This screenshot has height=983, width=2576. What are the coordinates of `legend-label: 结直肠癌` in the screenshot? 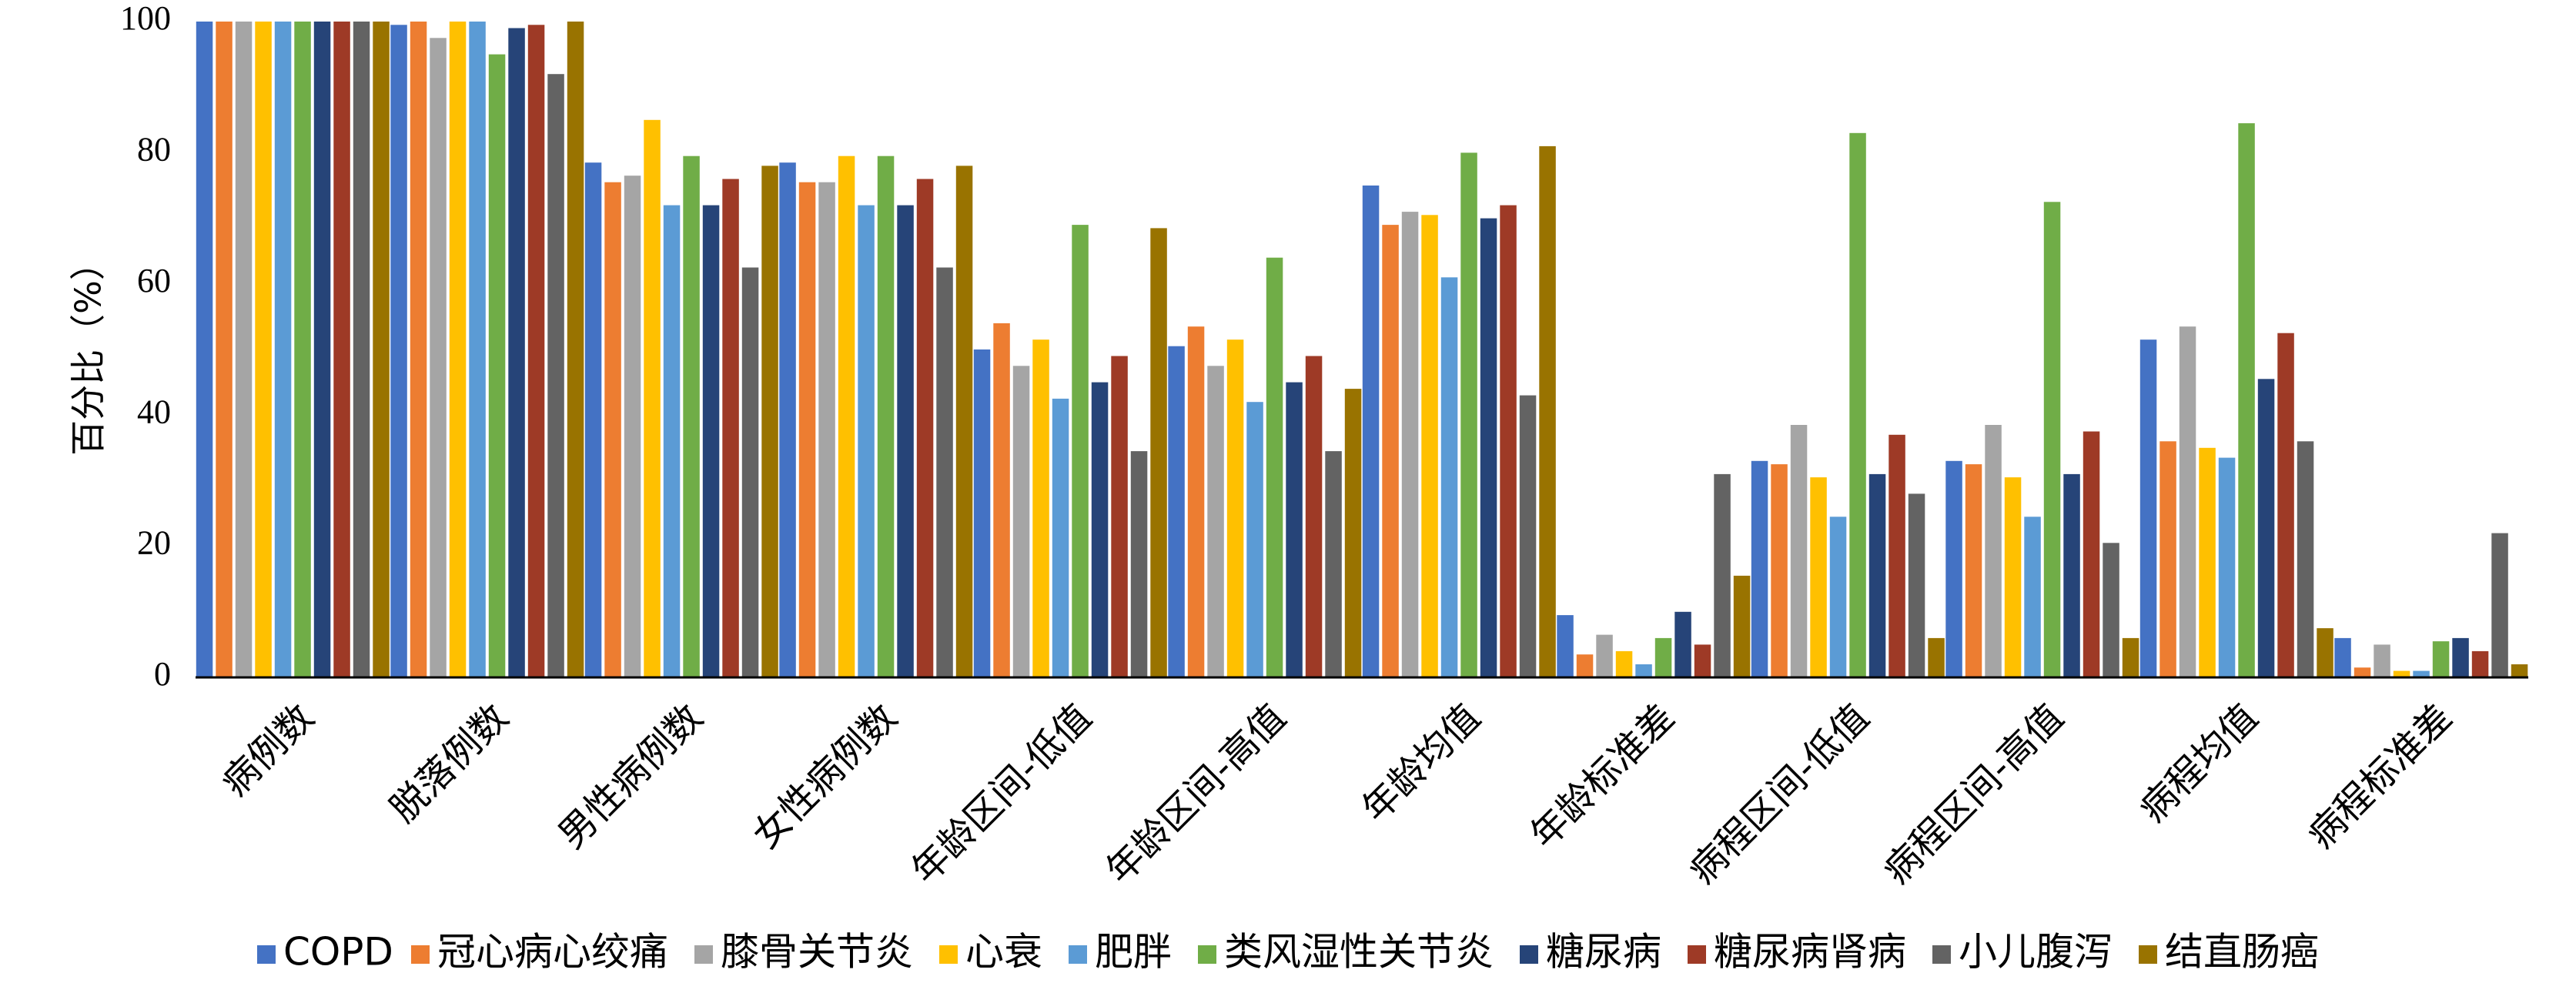 It's located at (2242, 952).